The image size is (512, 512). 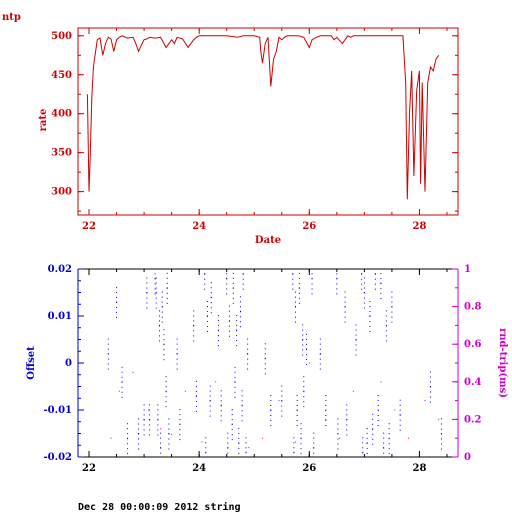 What do you see at coordinates (467, 457) in the screenshot?
I see `rtt-ytick-label: 0` at bounding box center [467, 457].